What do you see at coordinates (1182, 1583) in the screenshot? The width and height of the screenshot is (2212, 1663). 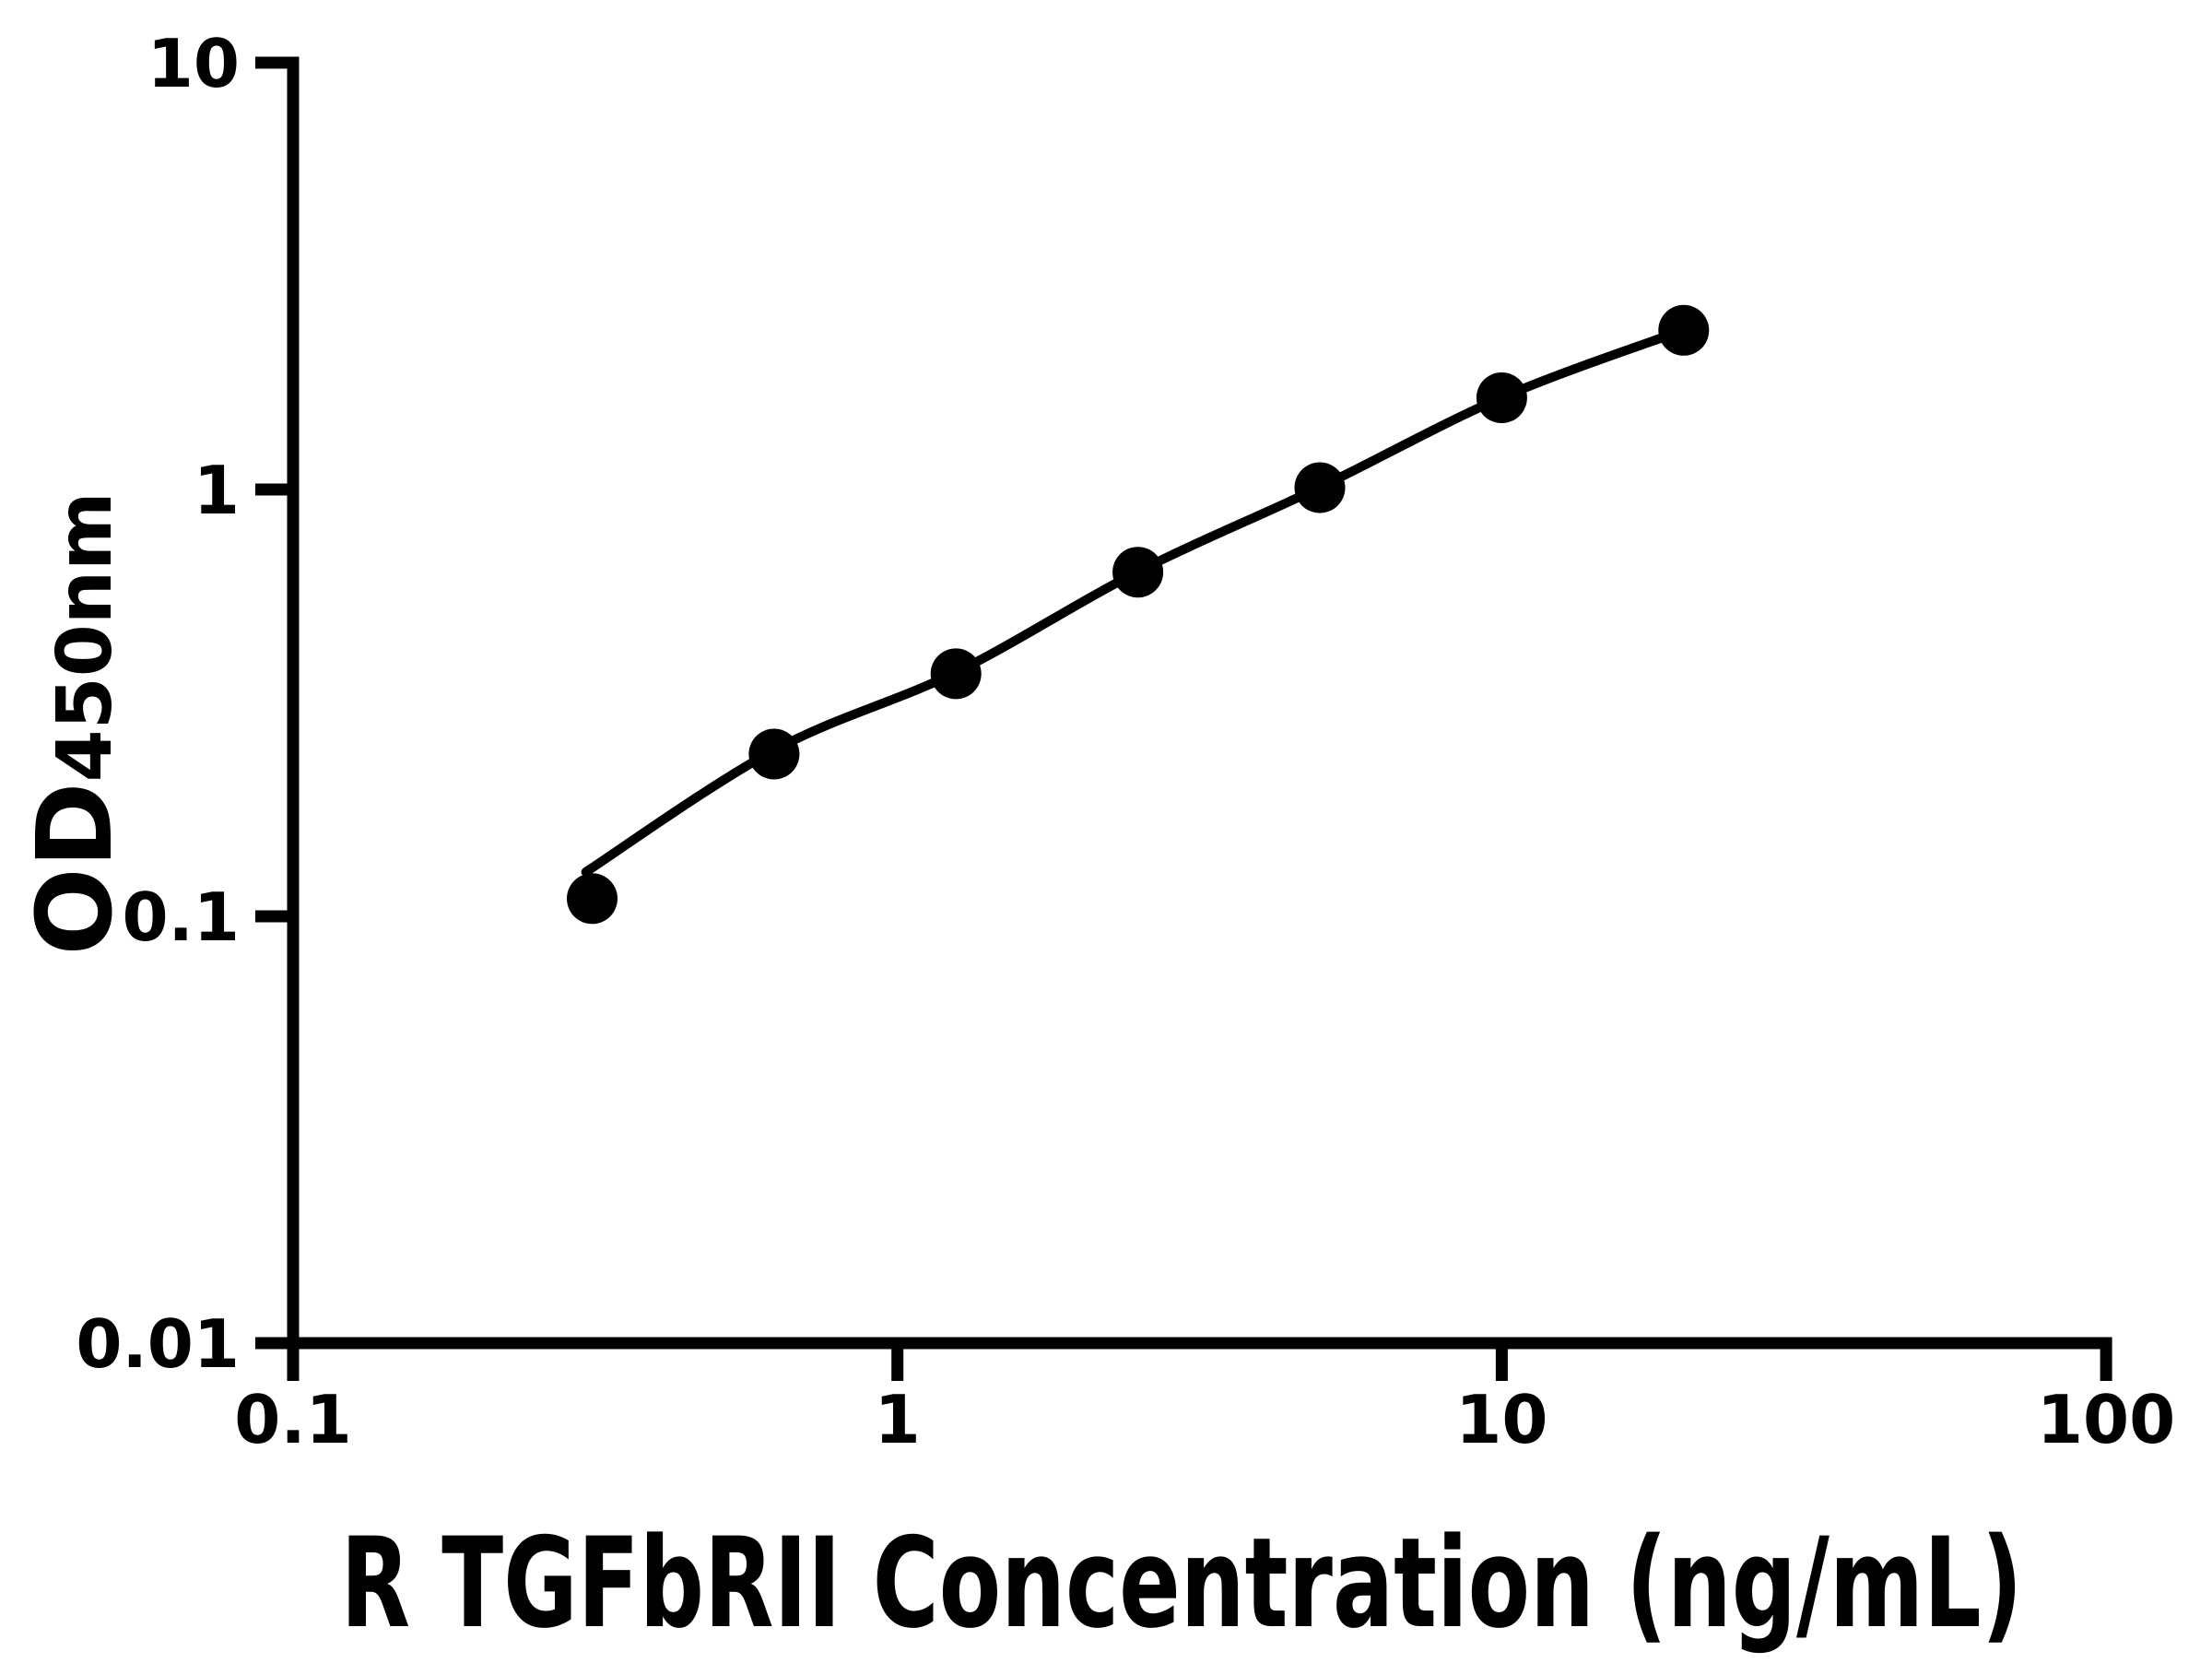 I see `x-axis-title: R TGFbRII Concentration (ng/mL)` at bounding box center [1182, 1583].